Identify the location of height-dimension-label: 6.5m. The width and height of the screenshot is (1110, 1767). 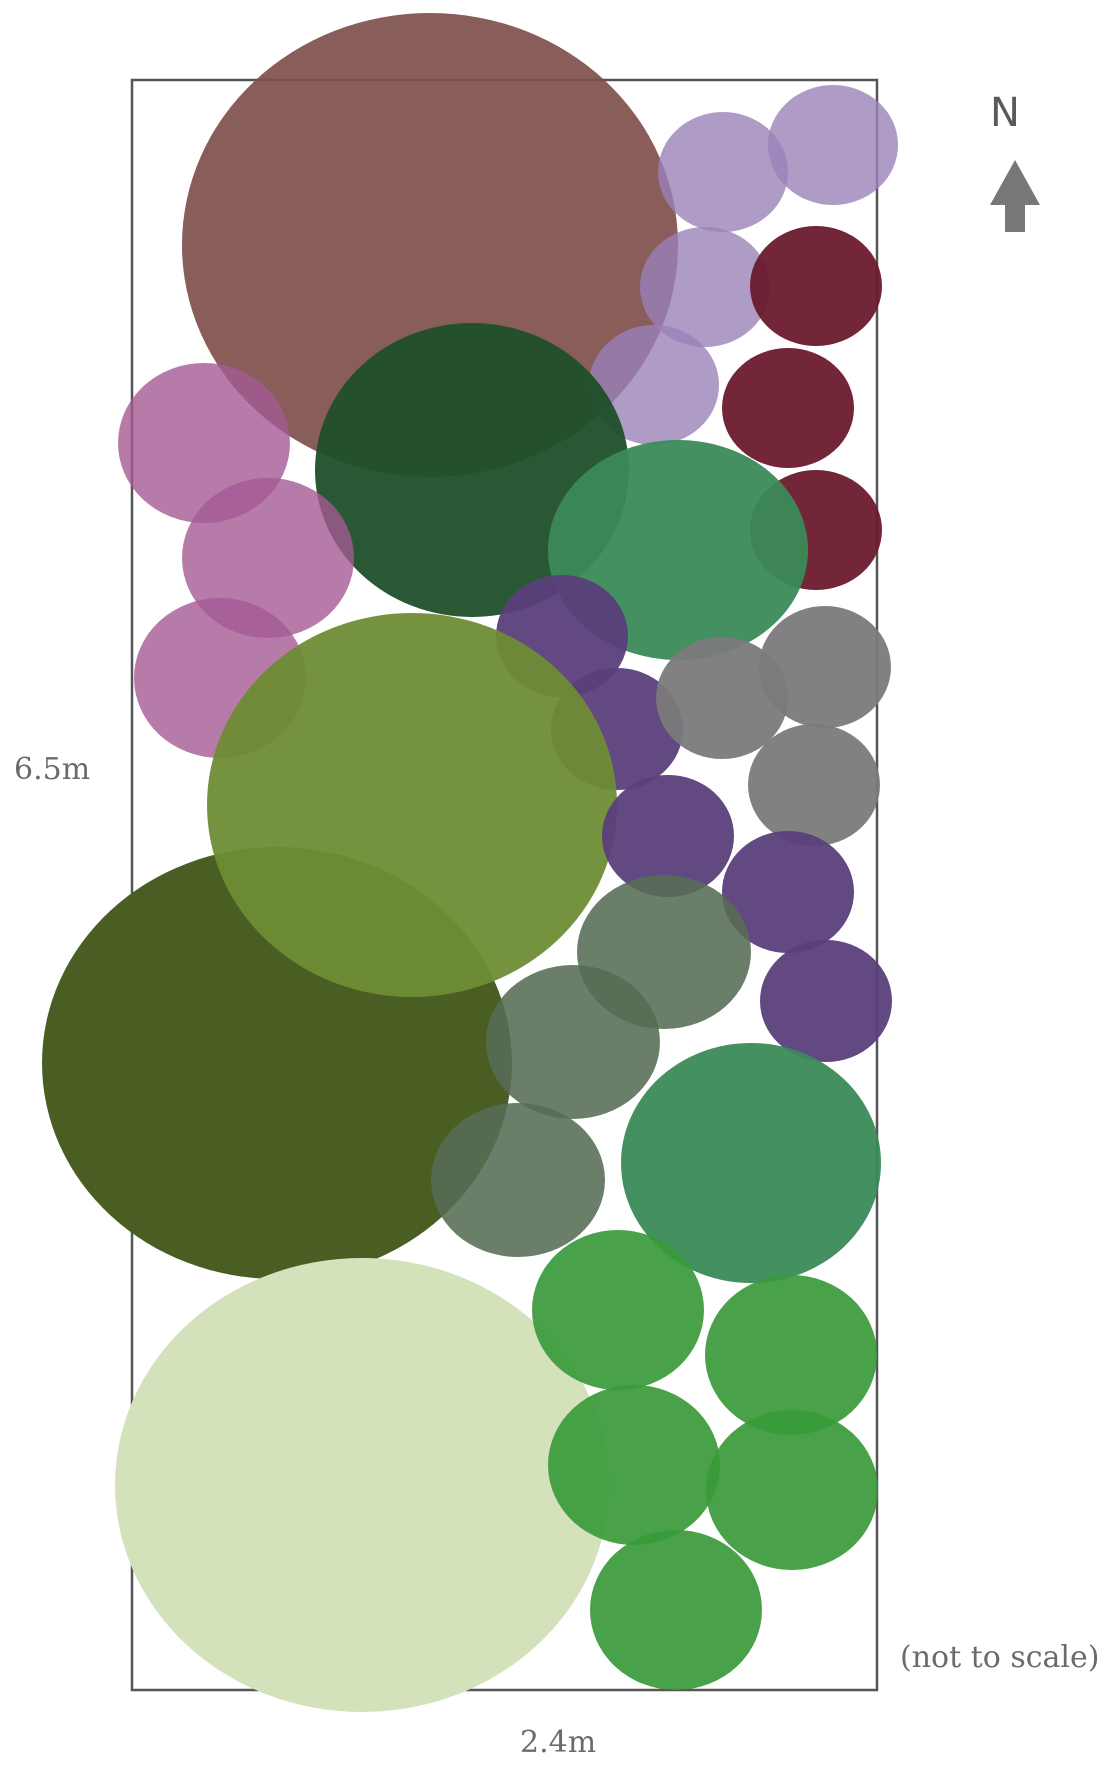
(52, 769).